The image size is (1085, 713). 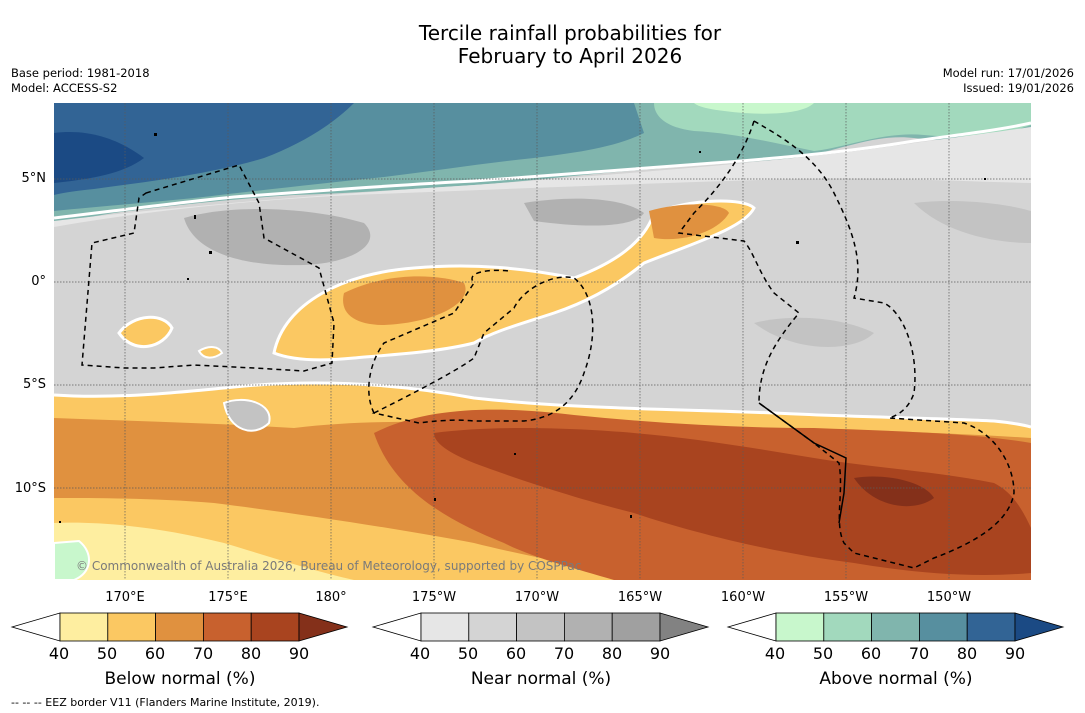 I want to click on below-colorbar-max-extend, so click(x=323, y=627).